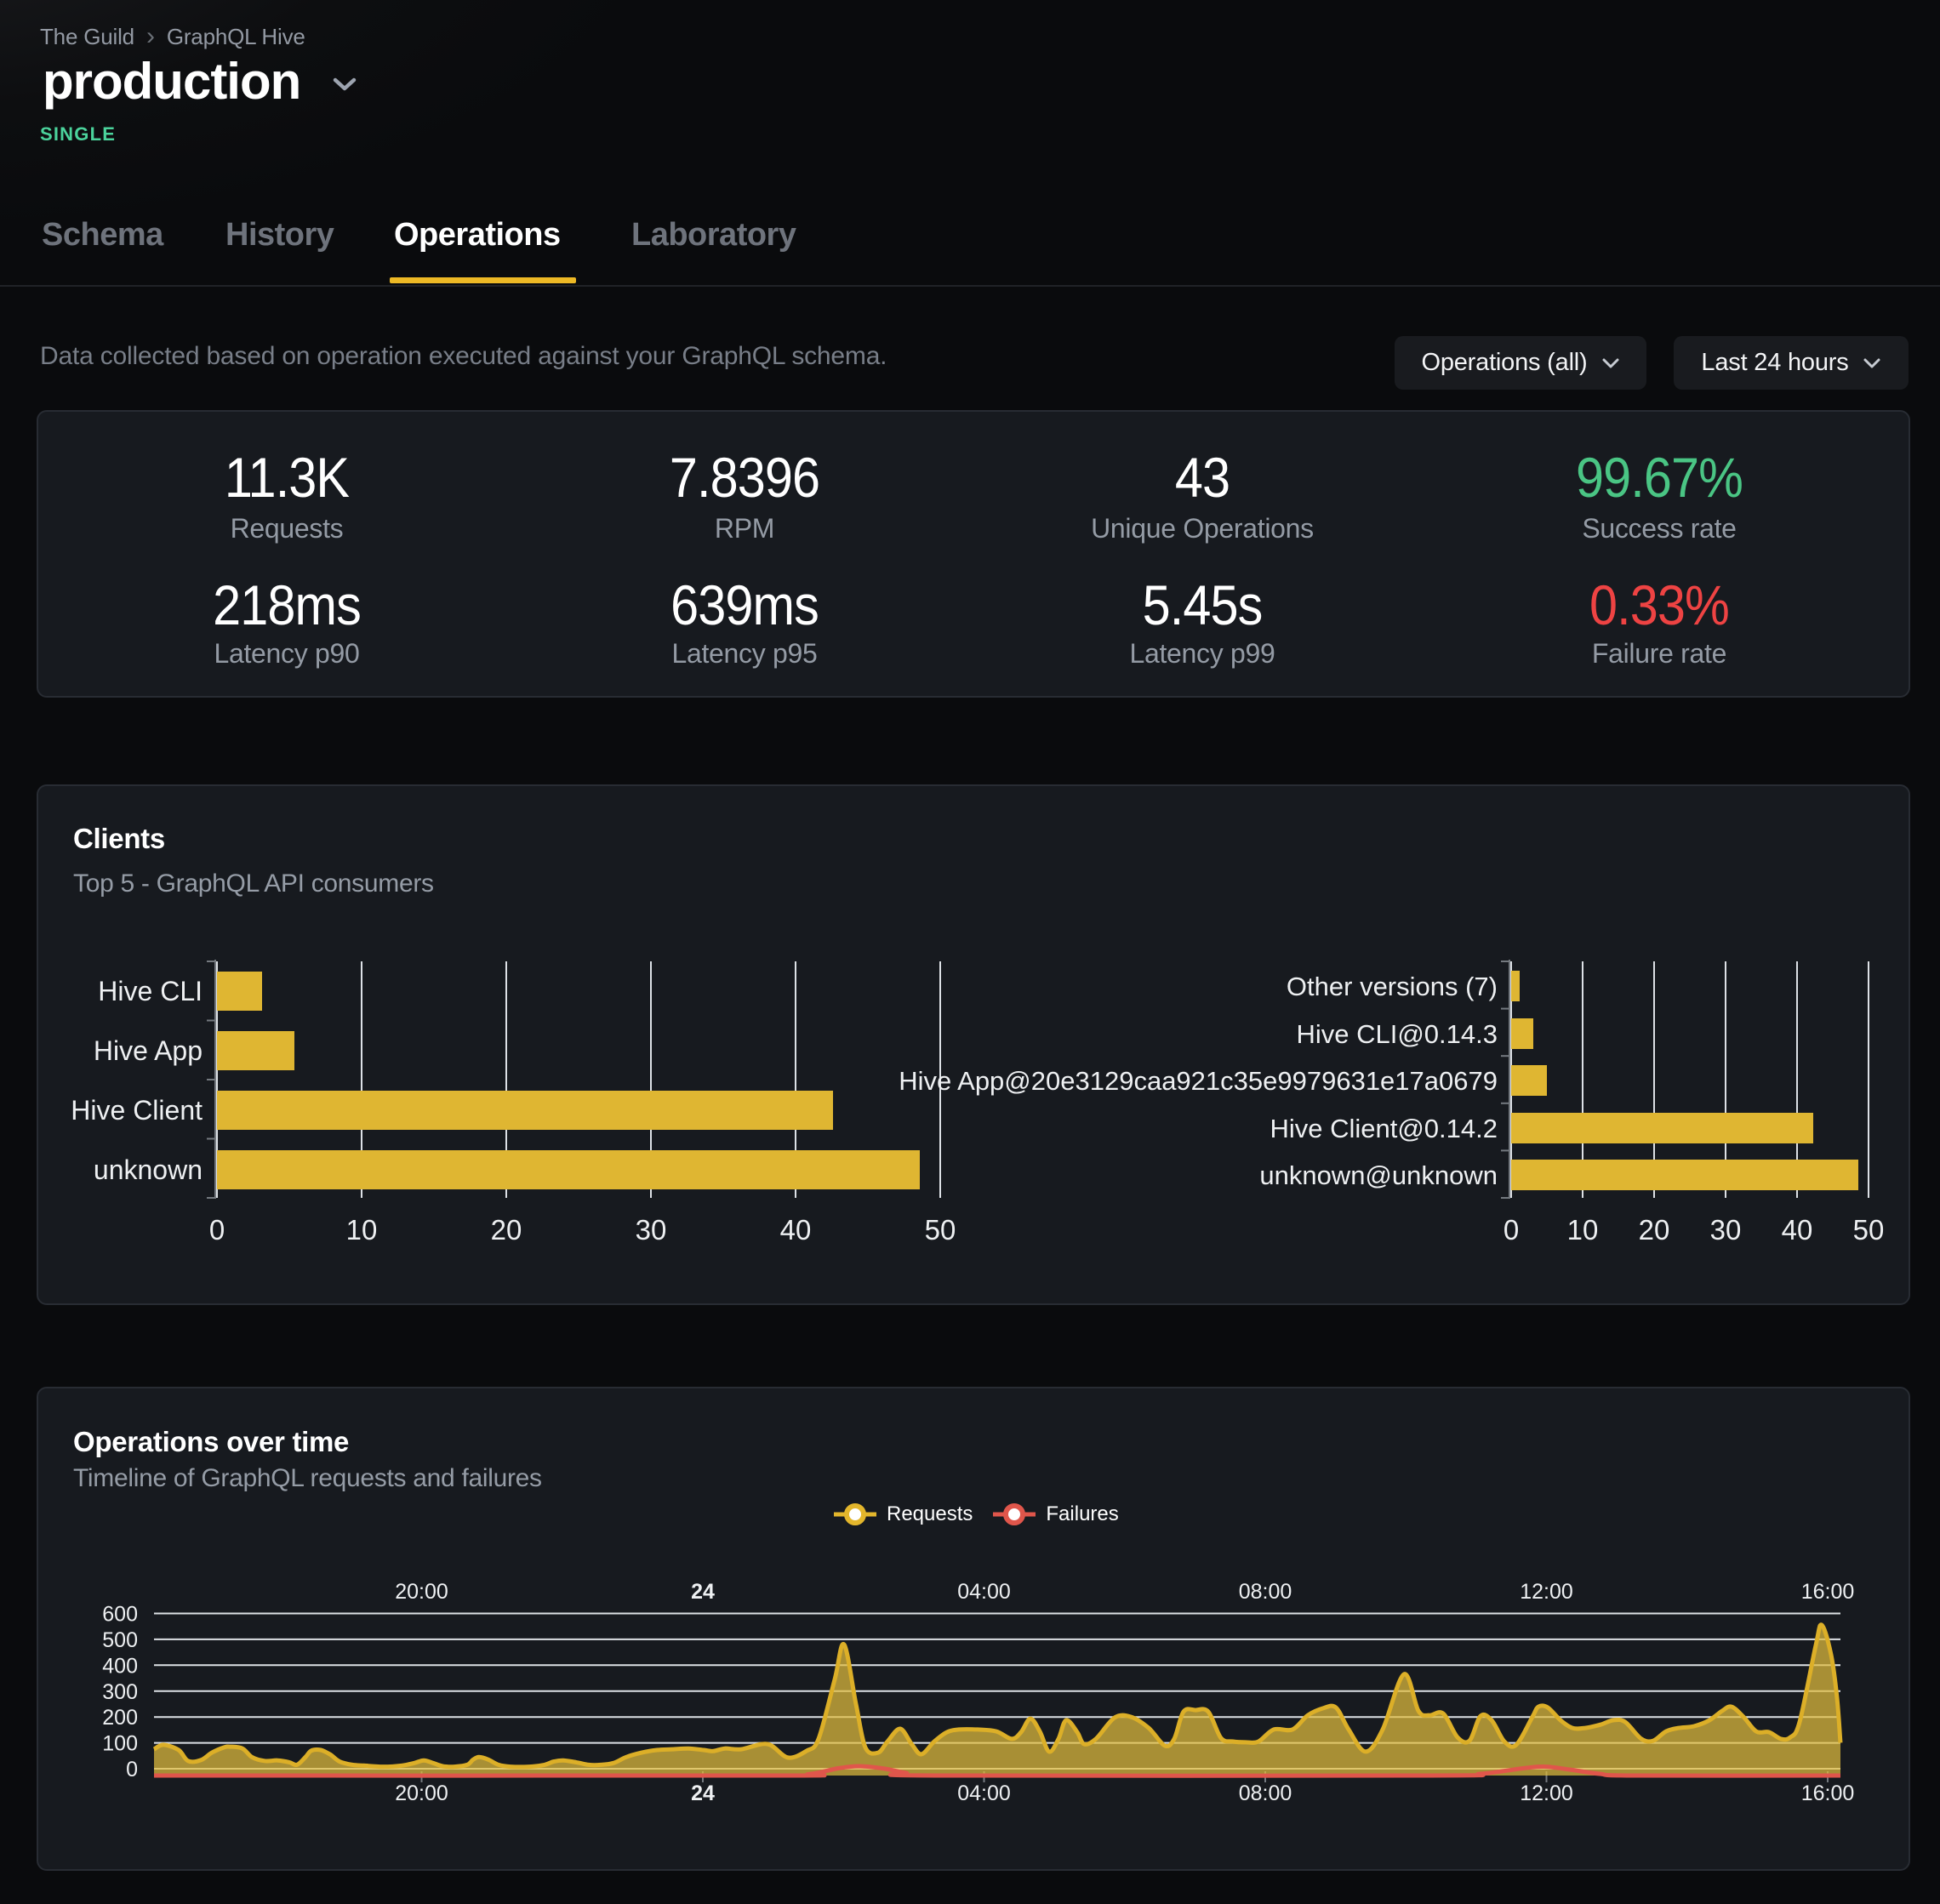 The image size is (1940, 1904). Describe the element at coordinates (120, 1615) in the screenshot. I see `svg-text: 600` at that location.